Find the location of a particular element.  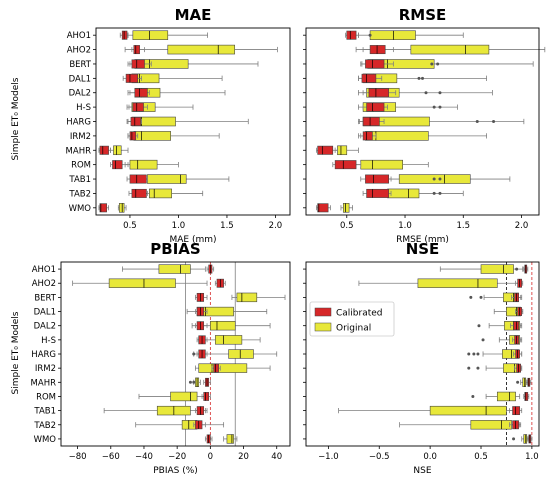

x-tick-label: −40 is located at coordinates (144, 457).